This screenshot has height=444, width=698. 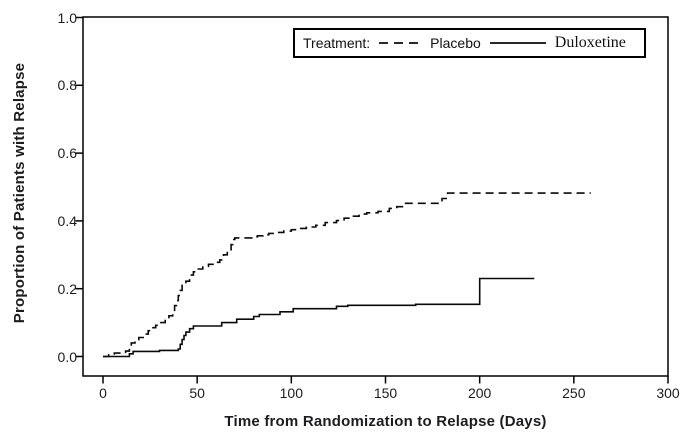 I want to click on y-tick-label: 1.0, so click(x=67, y=17).